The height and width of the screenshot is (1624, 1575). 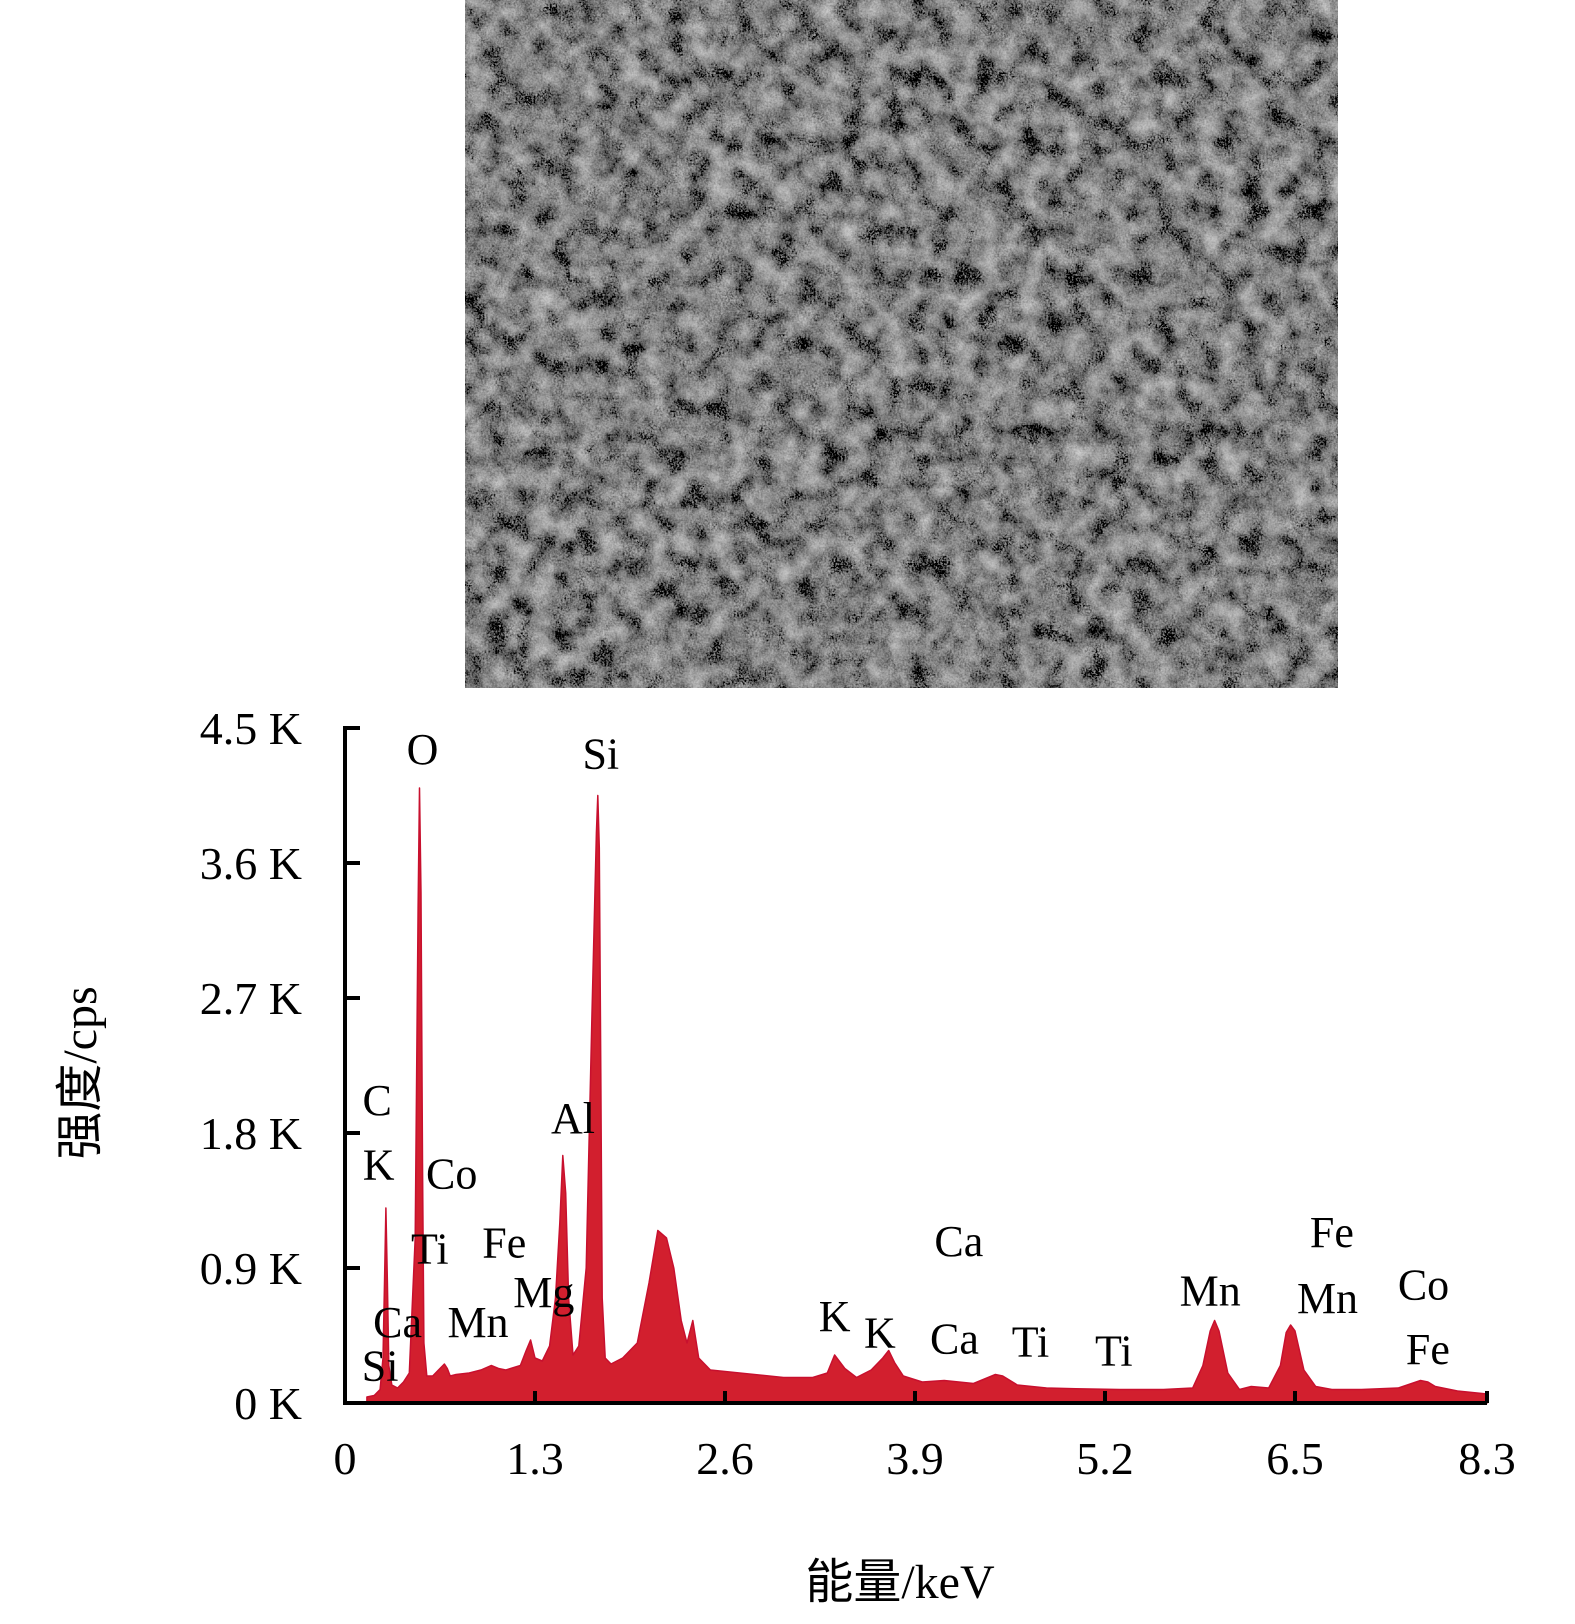 What do you see at coordinates (251, 998) in the screenshot?
I see `y-tick-label: 2.7 K` at bounding box center [251, 998].